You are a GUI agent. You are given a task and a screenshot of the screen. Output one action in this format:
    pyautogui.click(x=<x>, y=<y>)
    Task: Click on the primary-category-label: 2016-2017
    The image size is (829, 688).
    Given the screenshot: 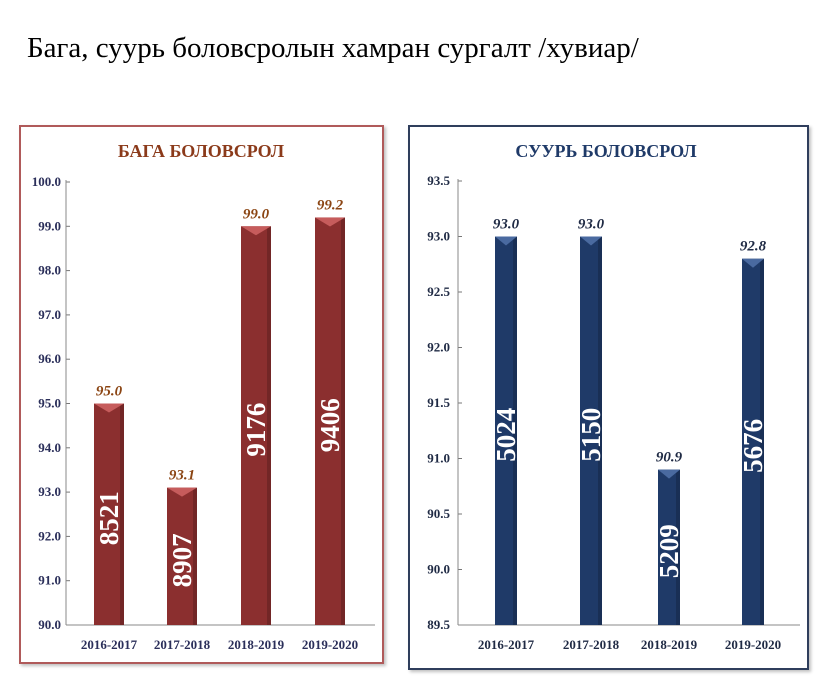 What is the action you would take?
    pyautogui.click(x=109, y=644)
    